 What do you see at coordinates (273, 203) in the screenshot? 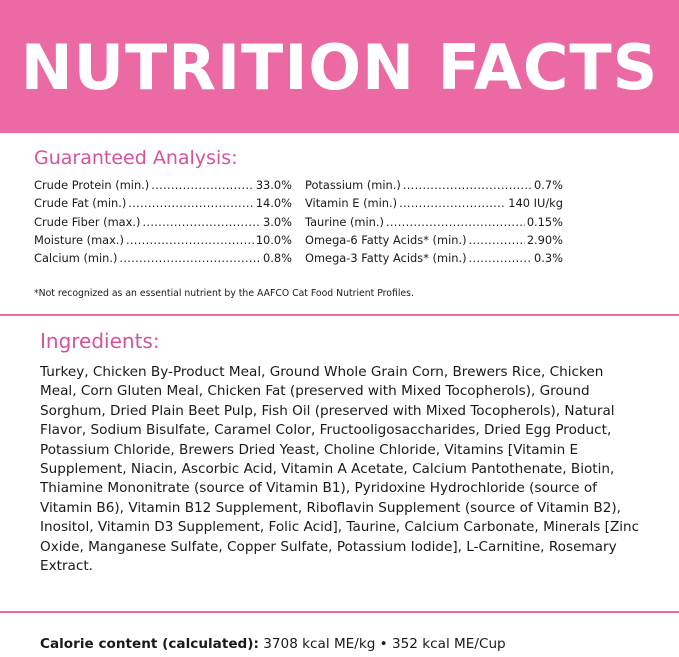
I see `nutrient-value: 14.0%` at bounding box center [273, 203].